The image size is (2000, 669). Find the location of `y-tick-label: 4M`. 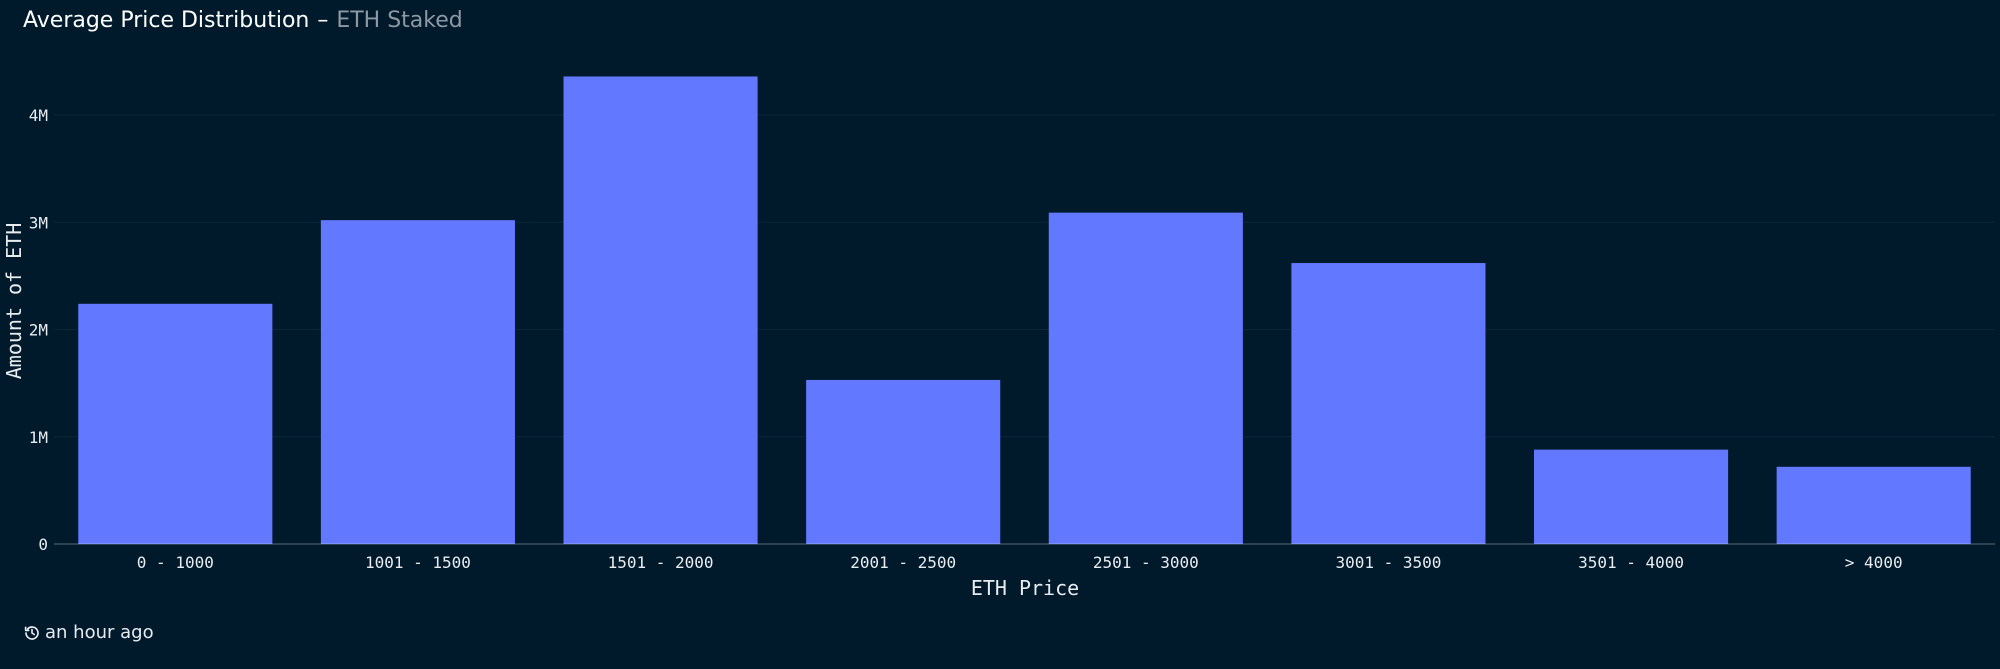

y-tick-label: 4M is located at coordinates (38, 115).